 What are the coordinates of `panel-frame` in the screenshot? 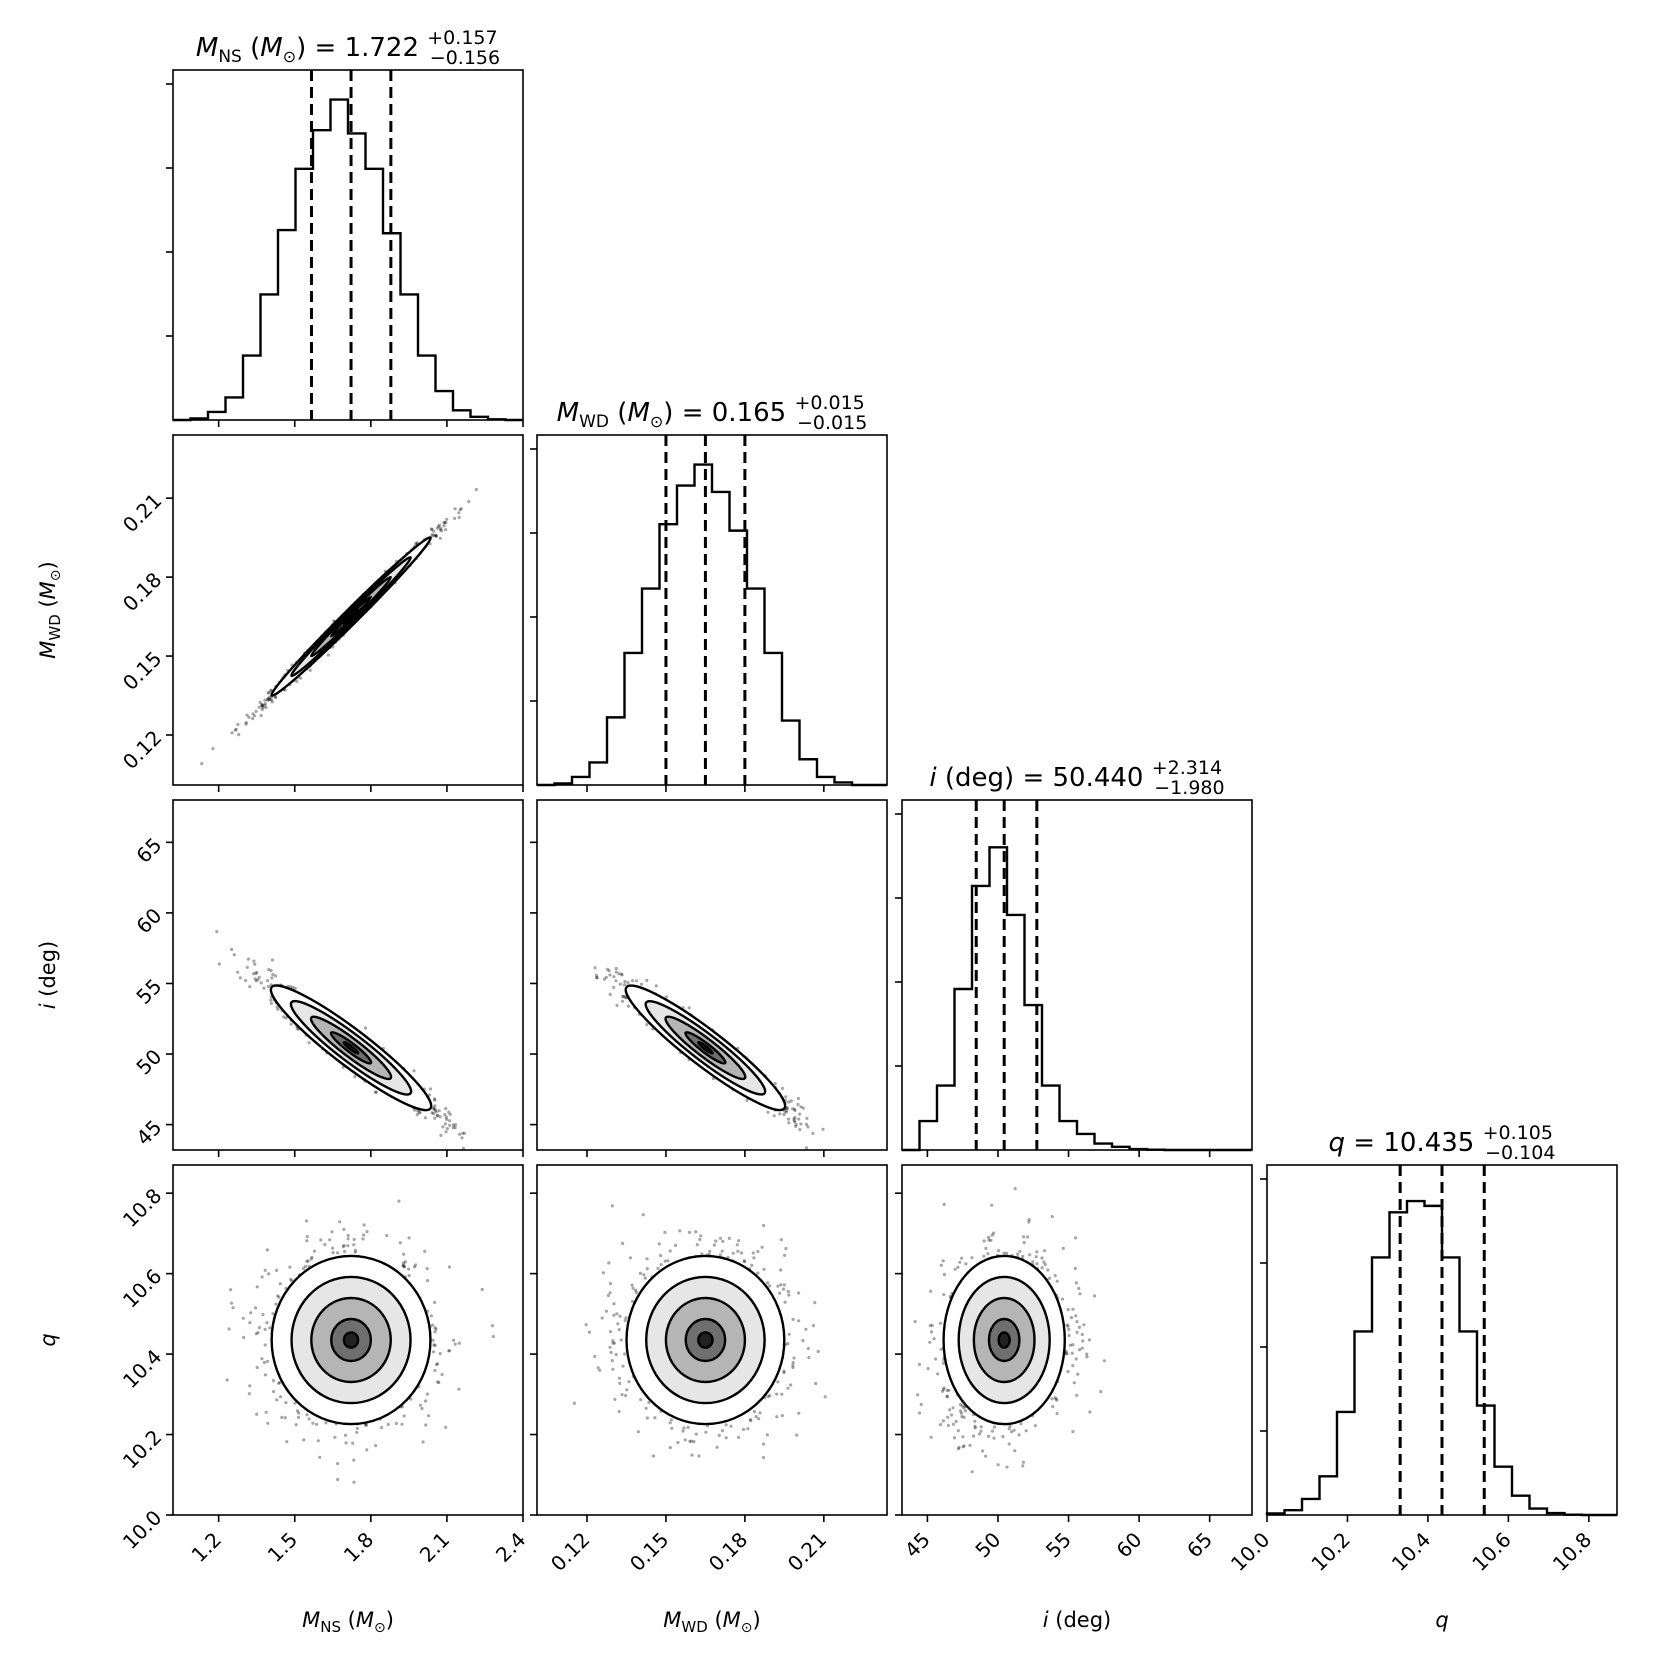 It's located at (712, 975).